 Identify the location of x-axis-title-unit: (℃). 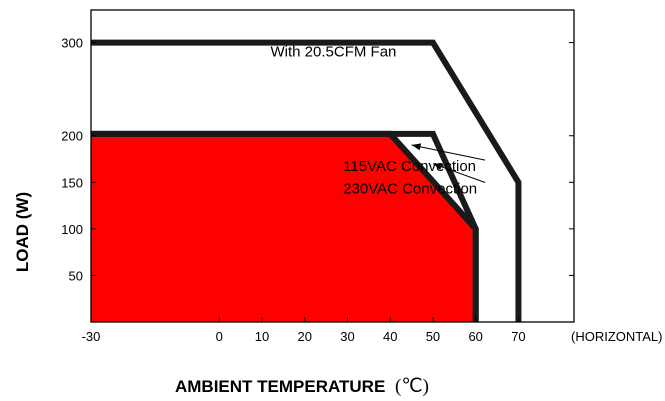
(412, 386).